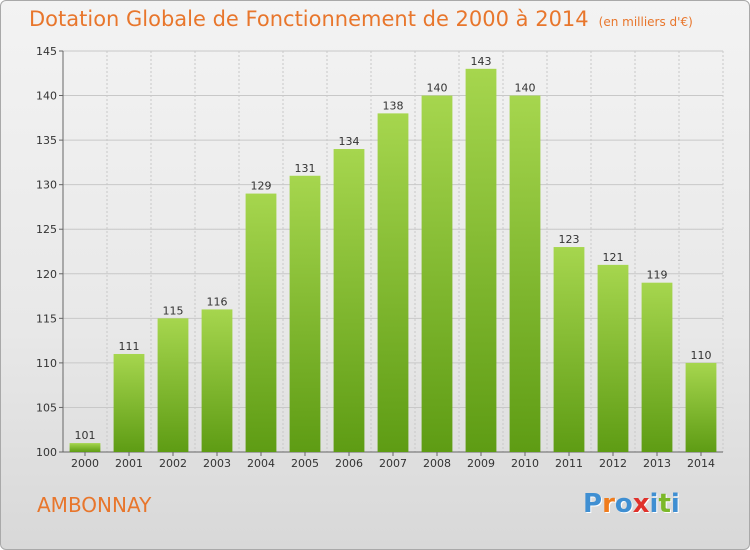 This screenshot has width=750, height=550. I want to click on logo-letter: x, so click(641, 504).